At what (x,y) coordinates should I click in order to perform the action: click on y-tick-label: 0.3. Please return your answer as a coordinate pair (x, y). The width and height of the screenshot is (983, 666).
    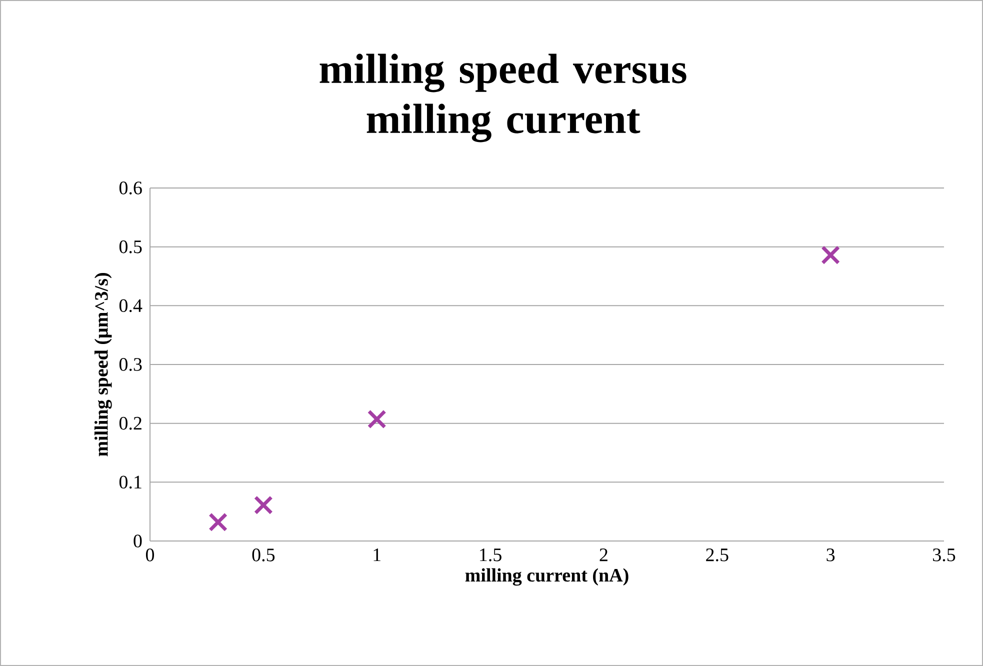
    Looking at the image, I should click on (130, 364).